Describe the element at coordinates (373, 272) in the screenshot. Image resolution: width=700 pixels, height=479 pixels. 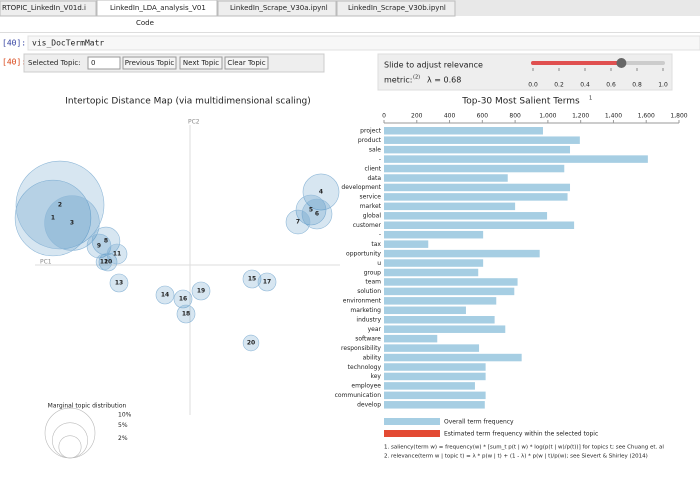
I see `term-label: group` at that location.